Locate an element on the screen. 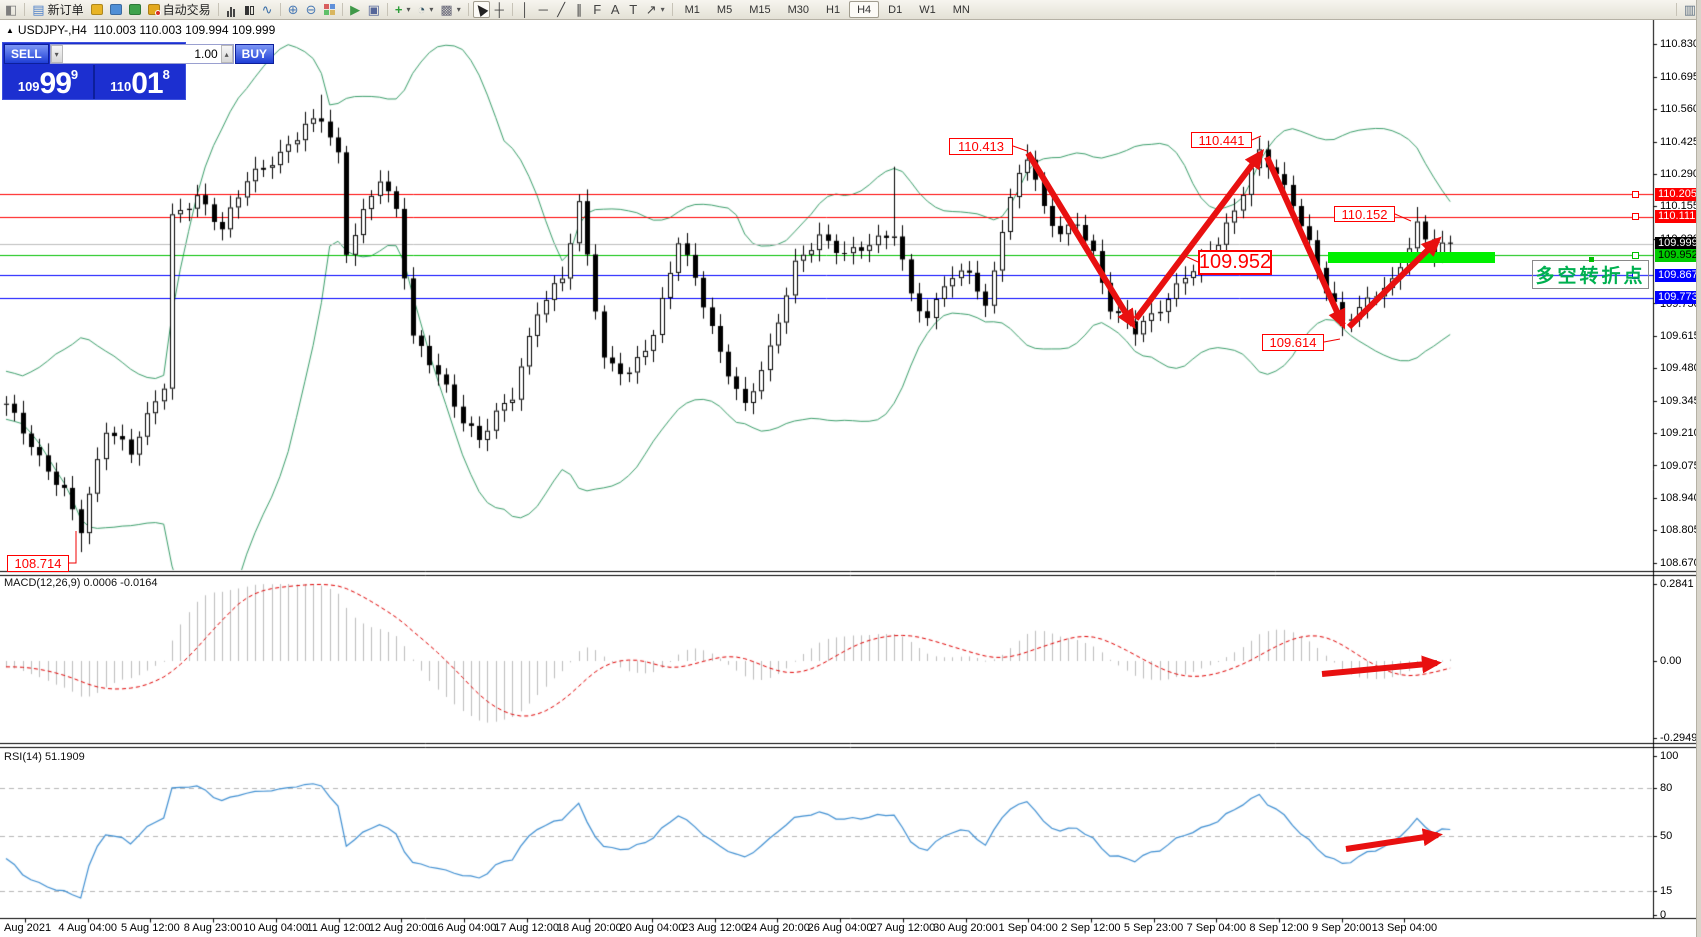 The width and height of the screenshot is (1701, 937). bid-main: 99 is located at coordinates (55, 83).